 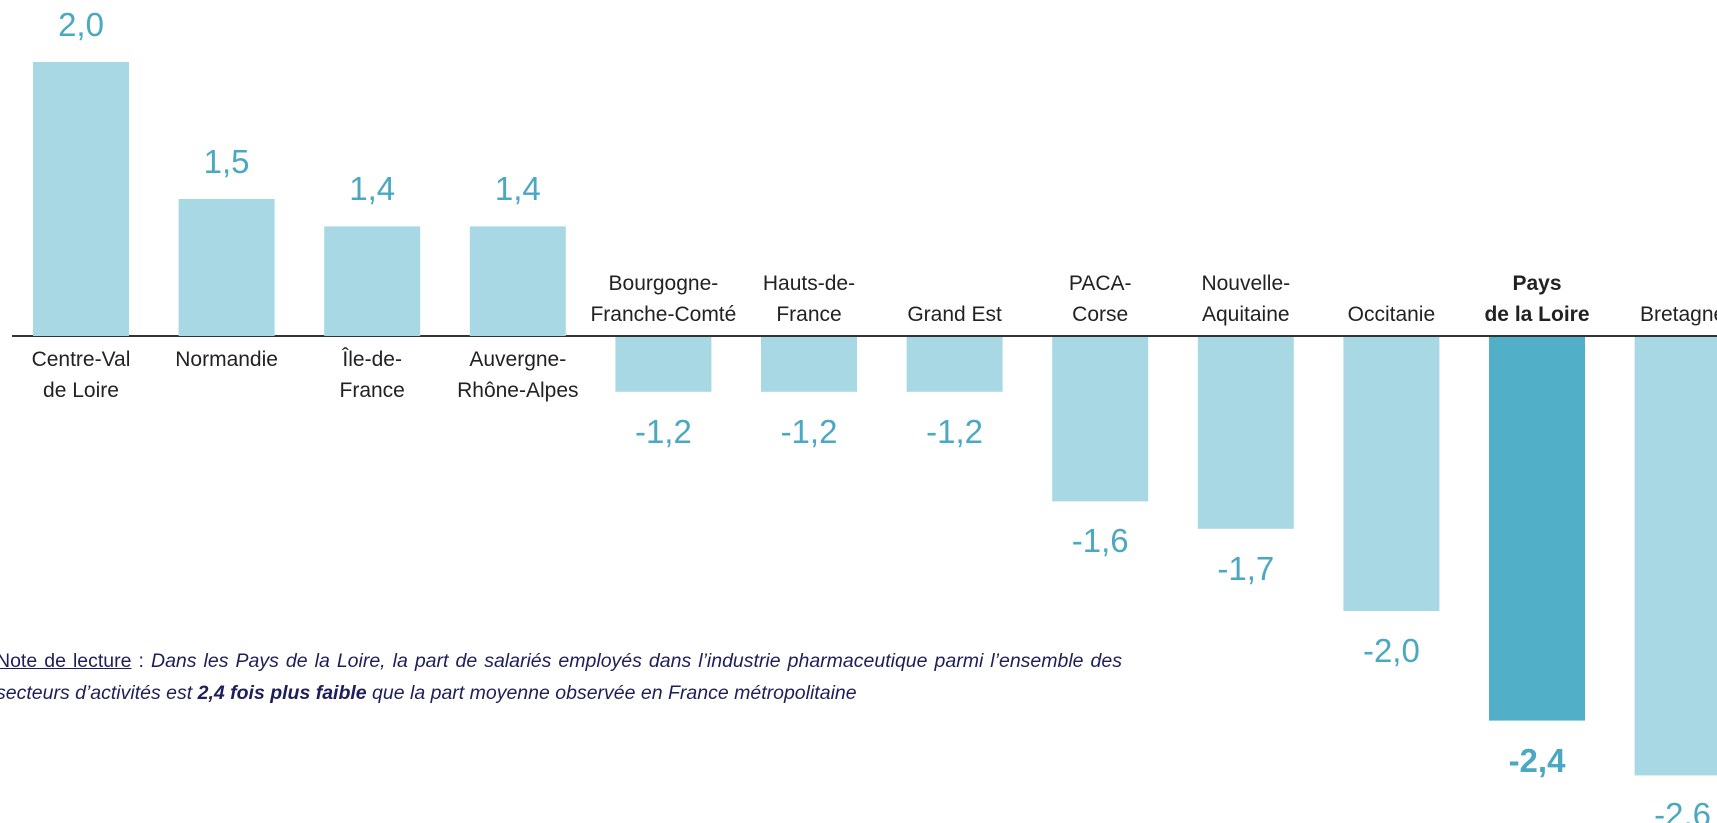 What do you see at coordinates (372, 375) in the screenshot?
I see `category-label: Île-de- France` at bounding box center [372, 375].